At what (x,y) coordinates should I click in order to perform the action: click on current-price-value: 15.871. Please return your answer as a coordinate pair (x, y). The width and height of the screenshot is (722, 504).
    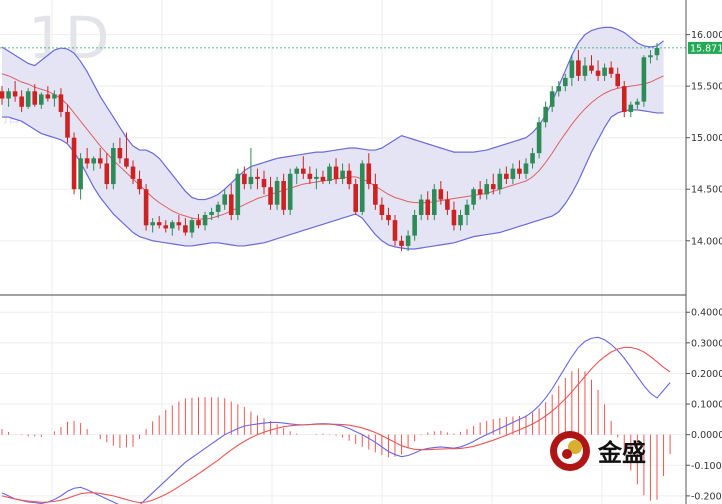
    Looking at the image, I should click on (706, 48).